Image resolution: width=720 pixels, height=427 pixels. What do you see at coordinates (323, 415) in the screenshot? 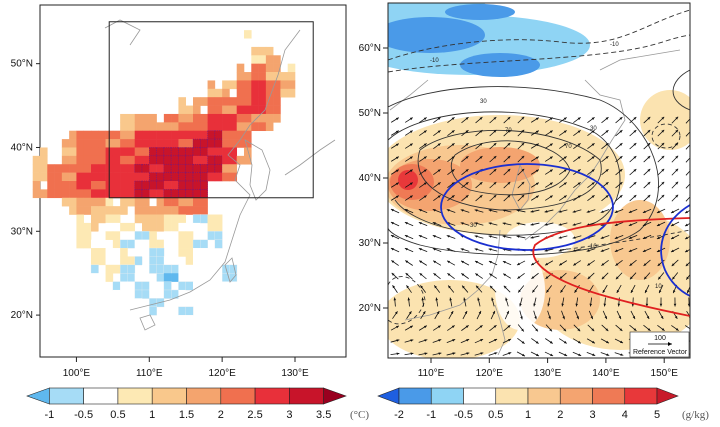
I see `colorbar-label: 3.5` at bounding box center [323, 415].